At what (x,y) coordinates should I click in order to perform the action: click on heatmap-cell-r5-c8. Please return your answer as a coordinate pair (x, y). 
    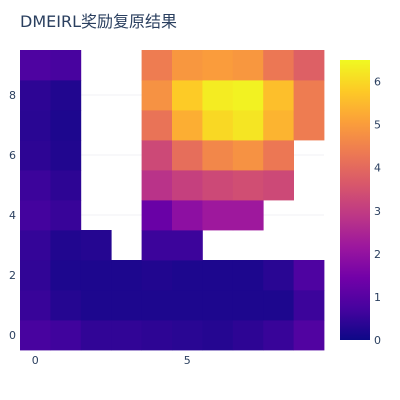
    Looking at the image, I should click on (278, 185).